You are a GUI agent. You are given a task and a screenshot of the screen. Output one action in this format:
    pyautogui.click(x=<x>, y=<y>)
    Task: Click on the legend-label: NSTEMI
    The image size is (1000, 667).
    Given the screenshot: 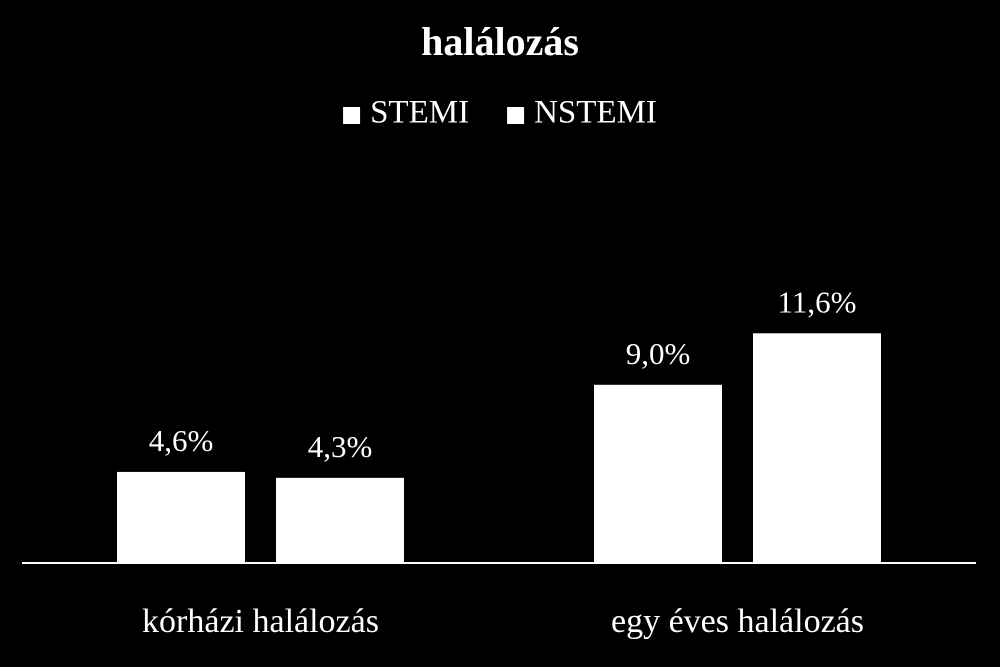 What is the action you would take?
    pyautogui.click(x=595, y=113)
    